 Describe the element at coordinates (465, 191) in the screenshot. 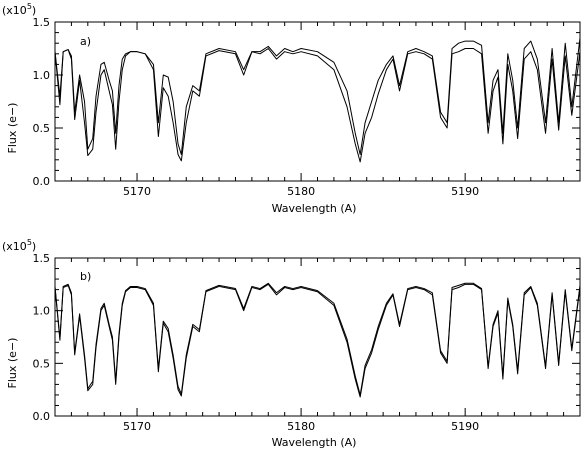

I see `panel-a-x-tick-label: 5190` at that location.